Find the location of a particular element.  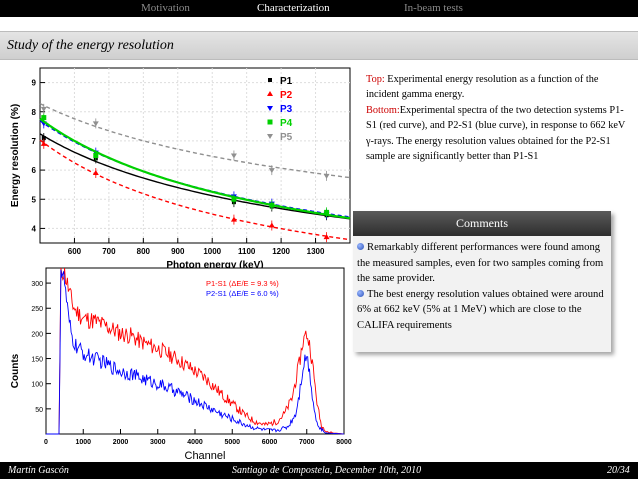

legend-marker-P1 is located at coordinates (270, 80).